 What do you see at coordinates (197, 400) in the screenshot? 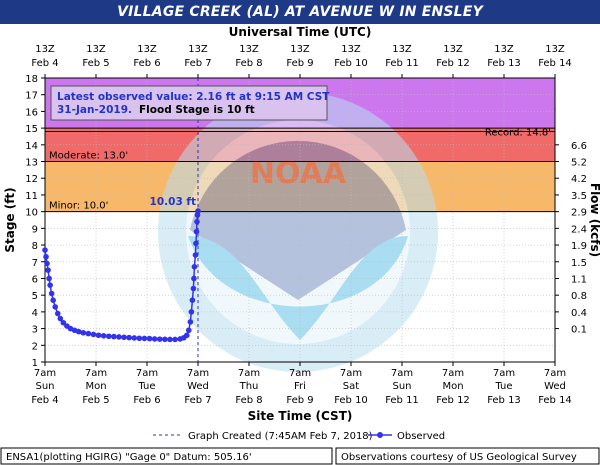
I see `x-tick-date: Feb 7` at bounding box center [197, 400].